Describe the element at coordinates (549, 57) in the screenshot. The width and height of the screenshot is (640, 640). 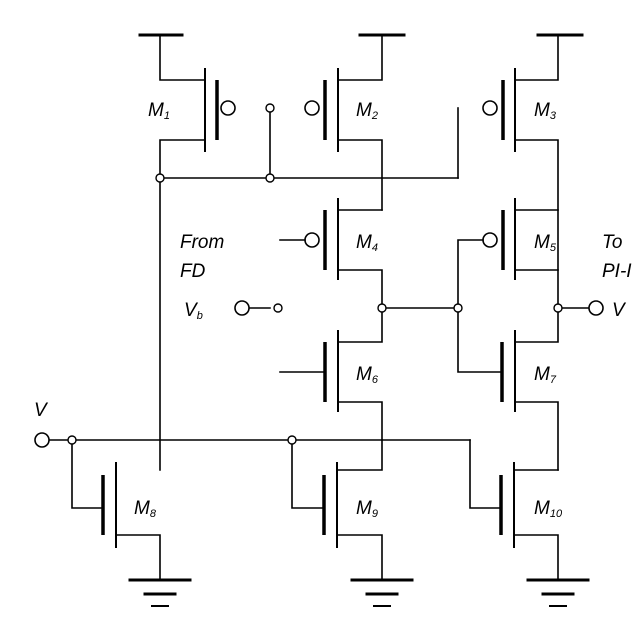
I see `vdd-rail-right` at that location.